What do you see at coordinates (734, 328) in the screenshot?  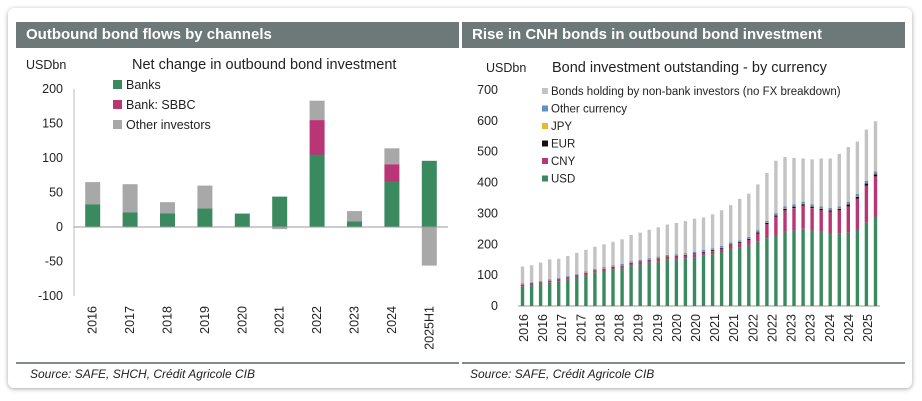 I see `x-tick-label: 2021` at bounding box center [734, 328].